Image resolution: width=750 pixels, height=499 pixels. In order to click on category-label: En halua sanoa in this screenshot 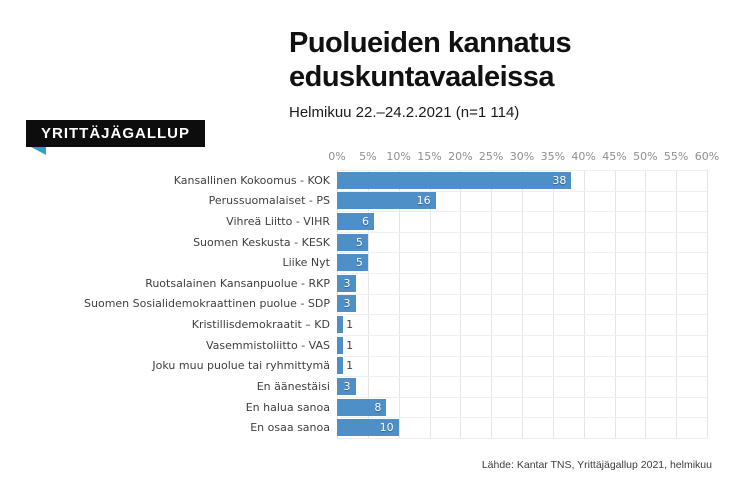, I will do `click(287, 407)`.